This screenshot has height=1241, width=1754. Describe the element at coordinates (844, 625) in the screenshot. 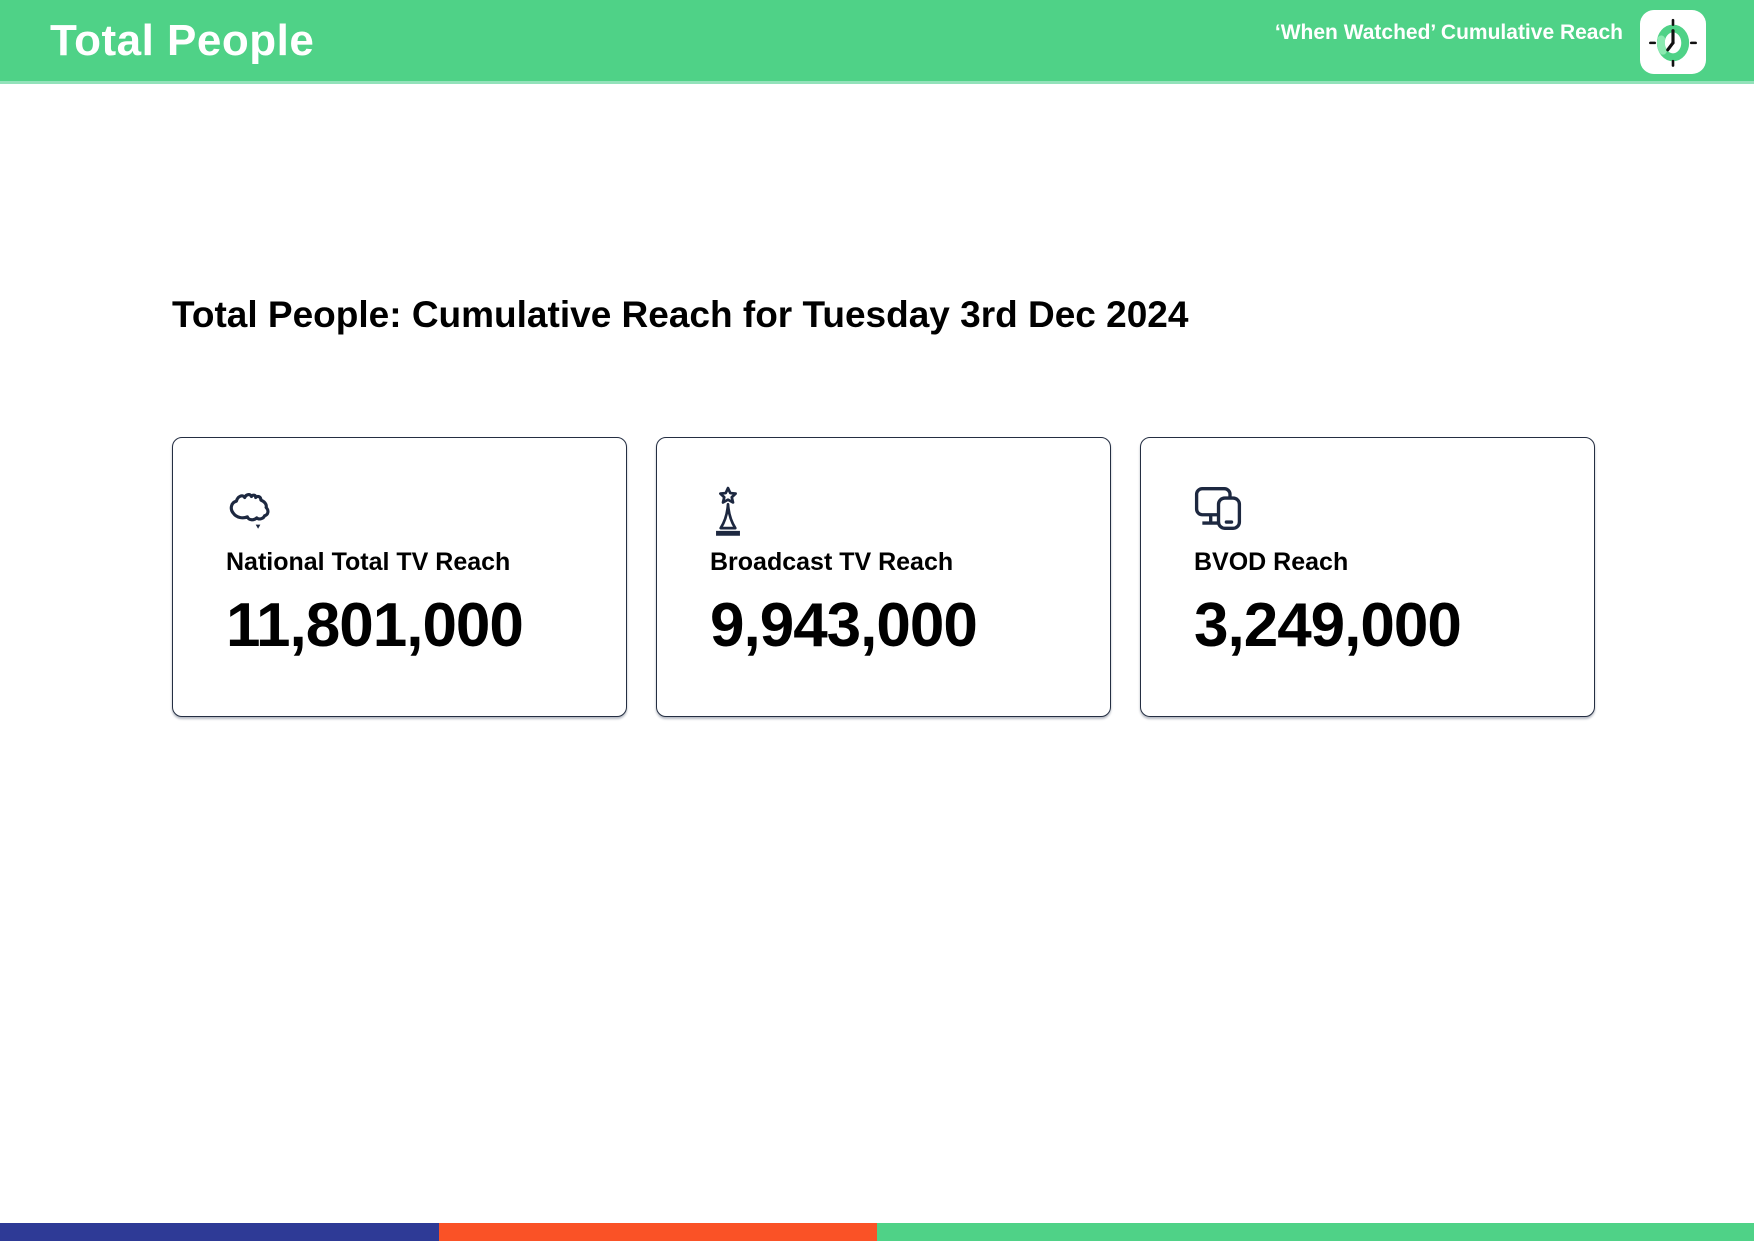

I see `card-value: 9,943,000` at that location.